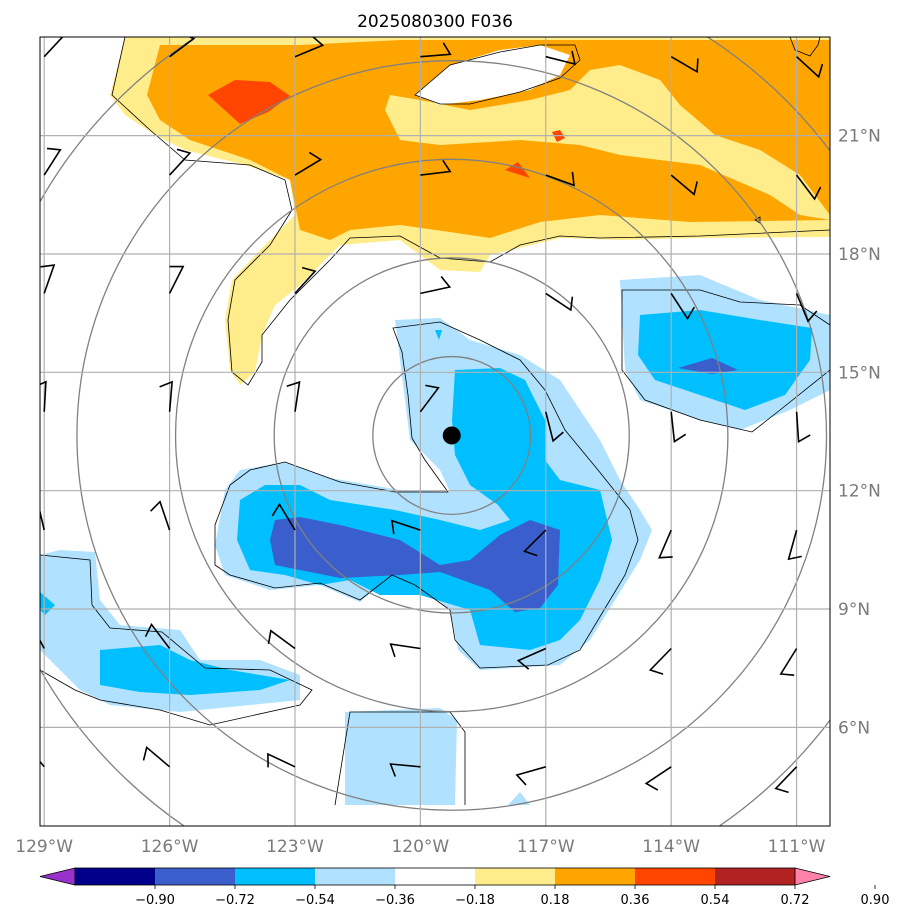  What do you see at coordinates (859, 492) in the screenshot?
I see `y-tick-label: 12°N` at bounding box center [859, 492].